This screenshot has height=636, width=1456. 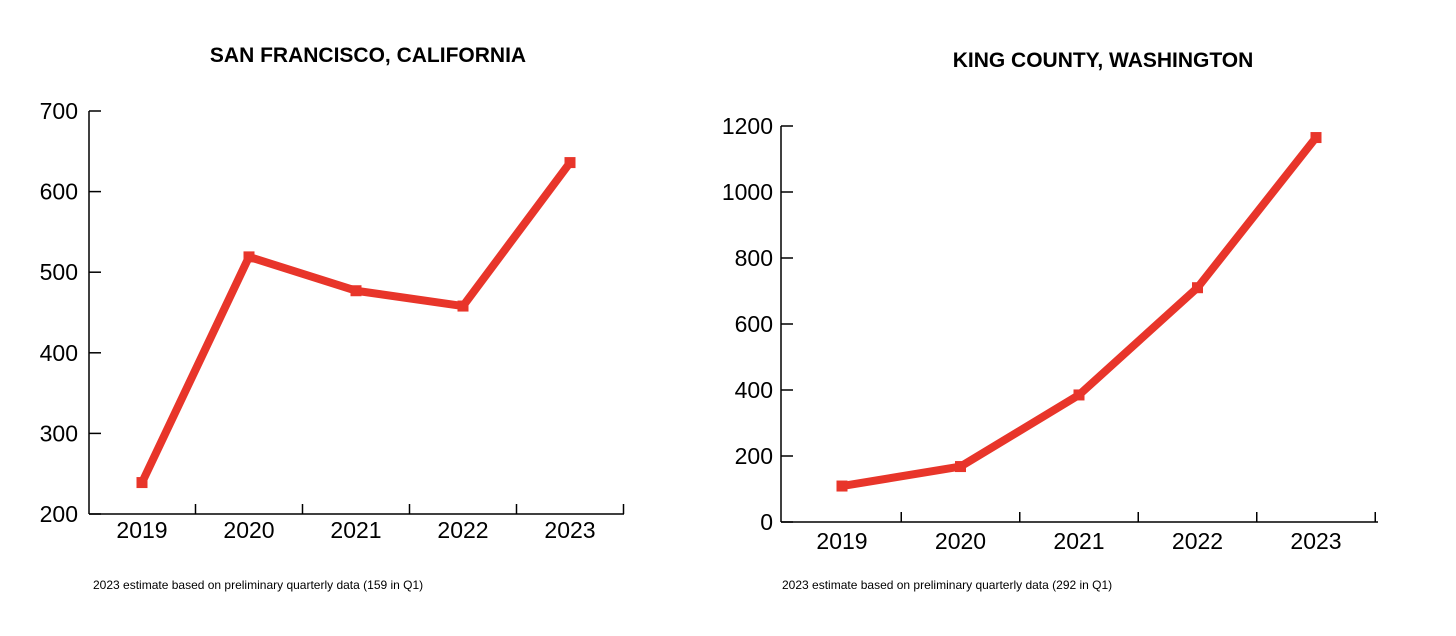 What do you see at coordinates (59, 433) in the screenshot?
I see `y-tick-label: 300` at bounding box center [59, 433].